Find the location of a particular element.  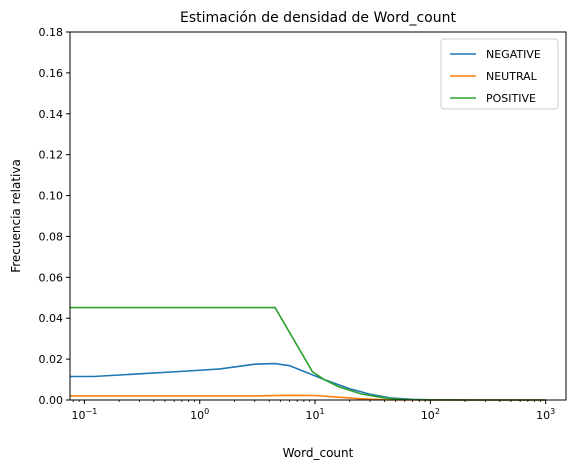

x-axis-label: Word_count is located at coordinates (318, 453).